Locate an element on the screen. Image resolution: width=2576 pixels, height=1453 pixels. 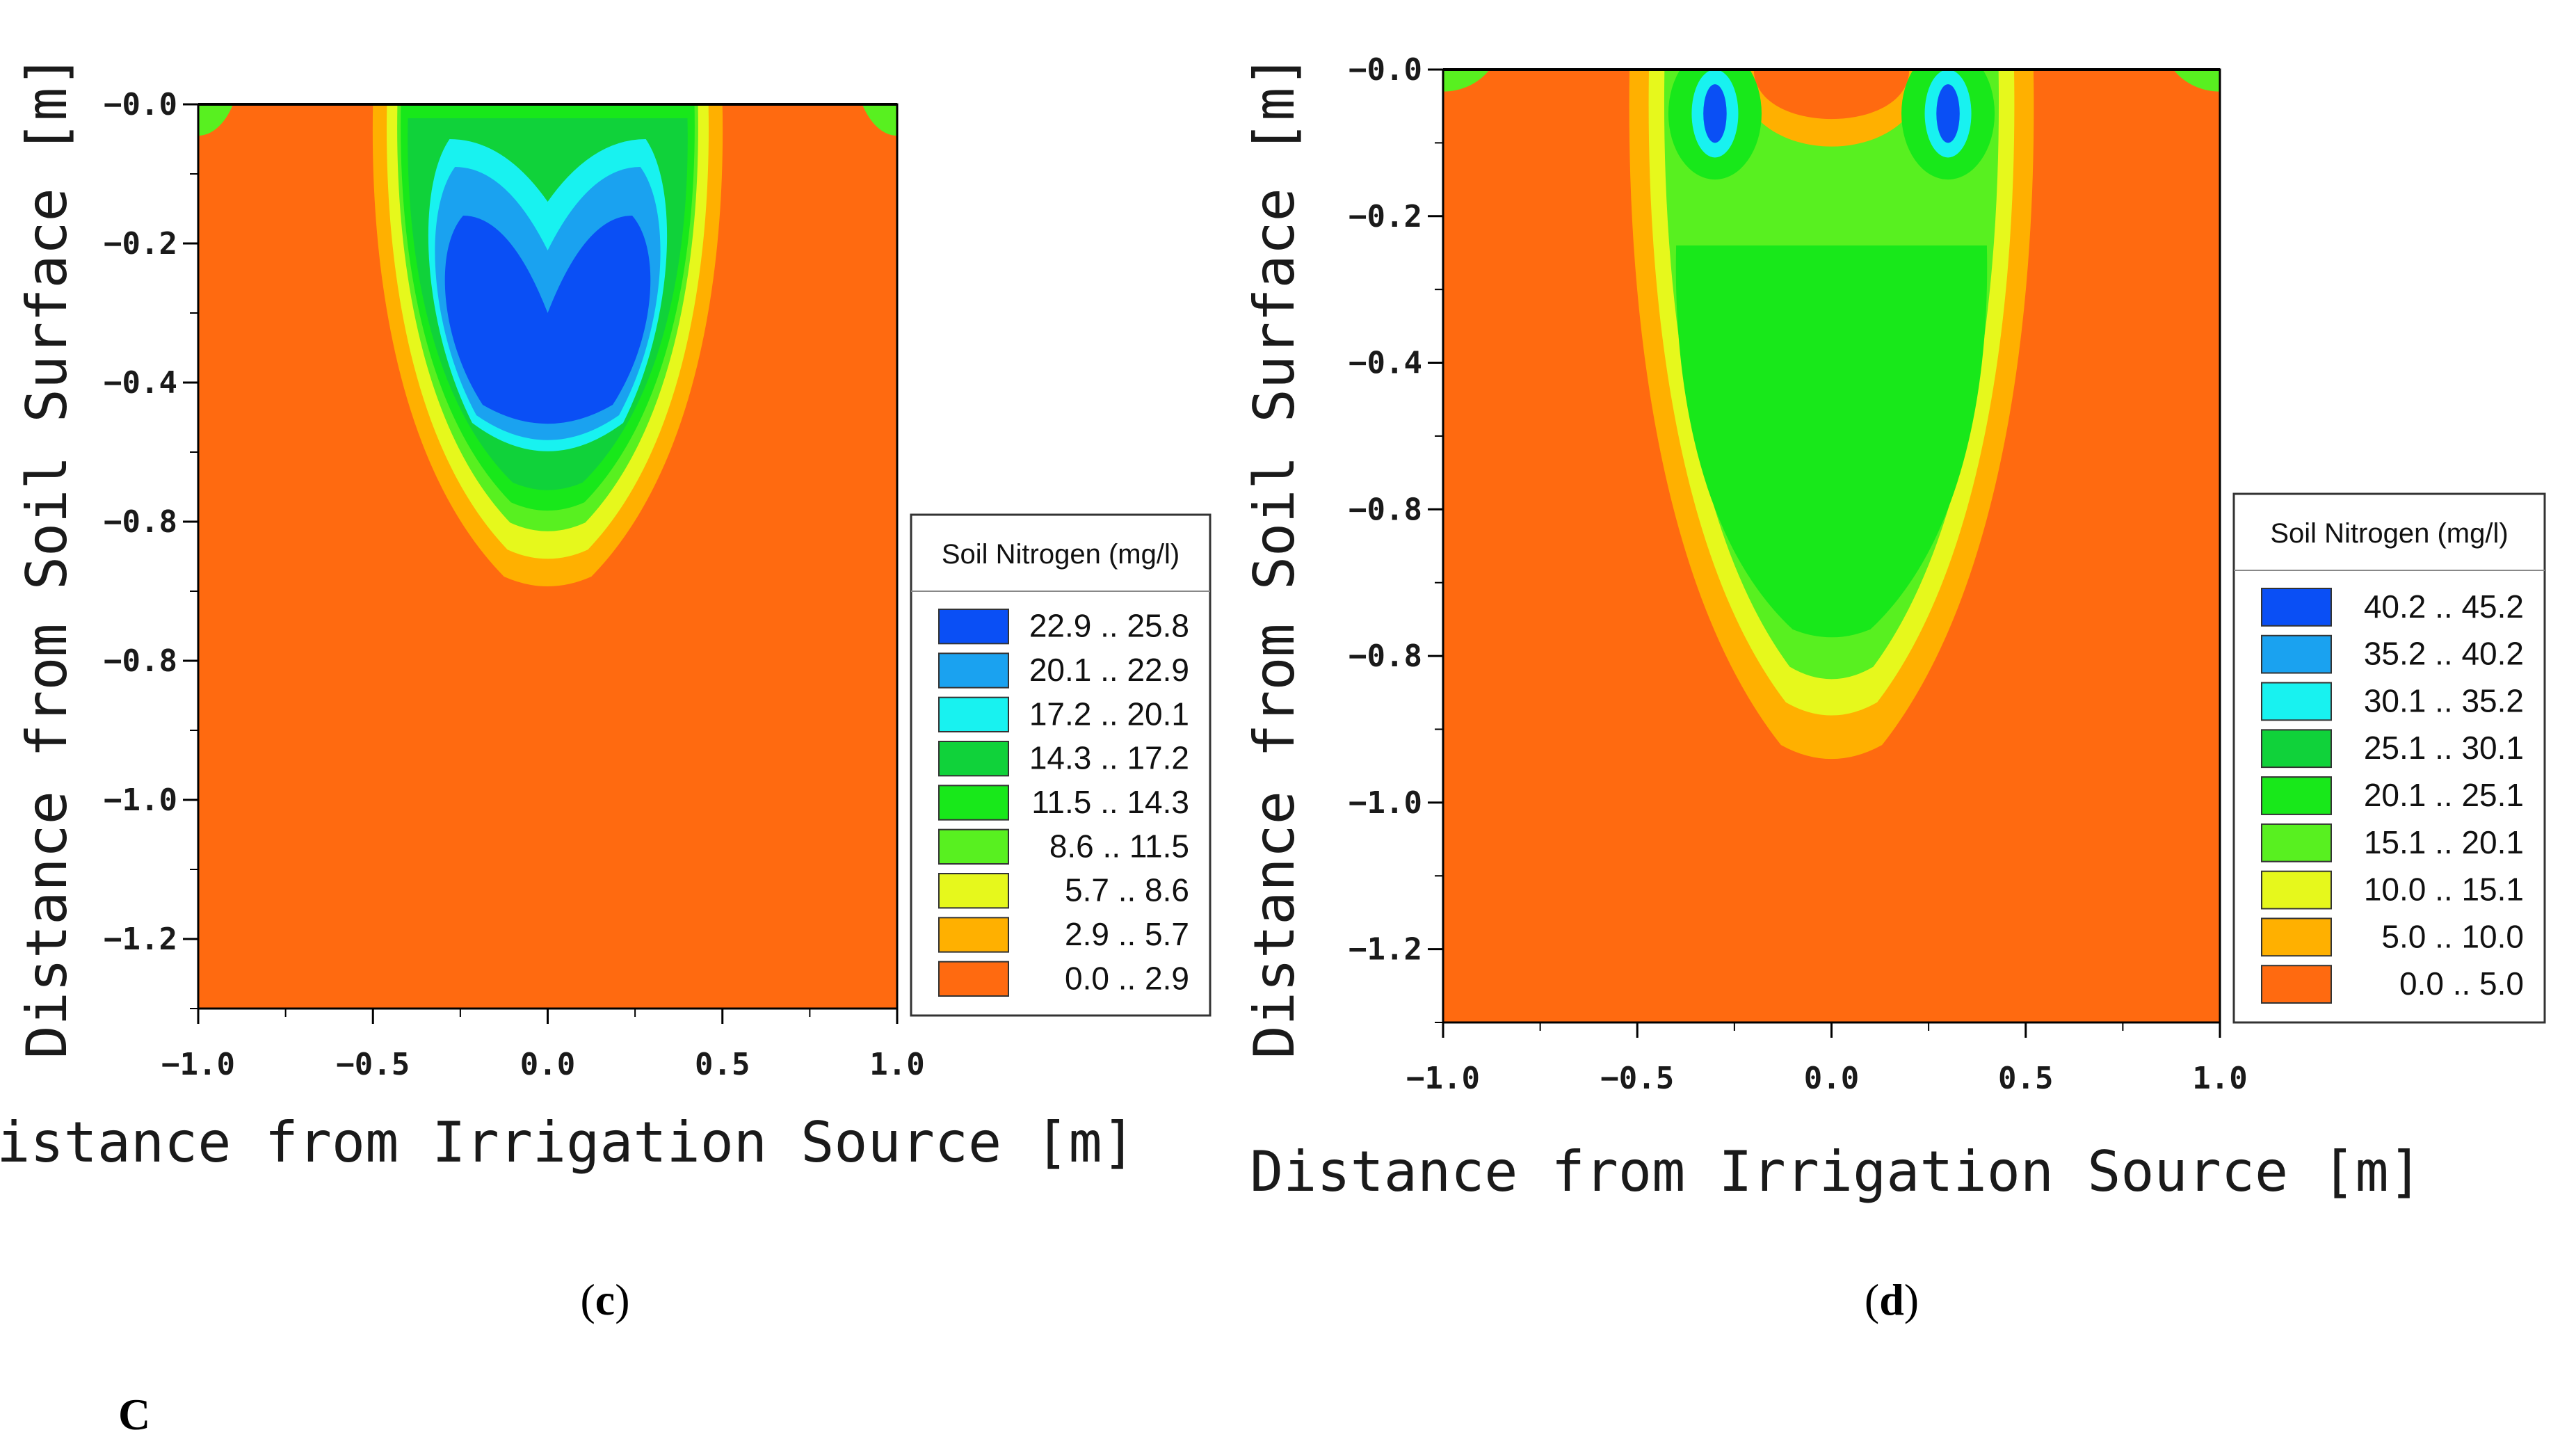
legend-label: 10.0 .. 15.1 is located at coordinates (2444, 890).